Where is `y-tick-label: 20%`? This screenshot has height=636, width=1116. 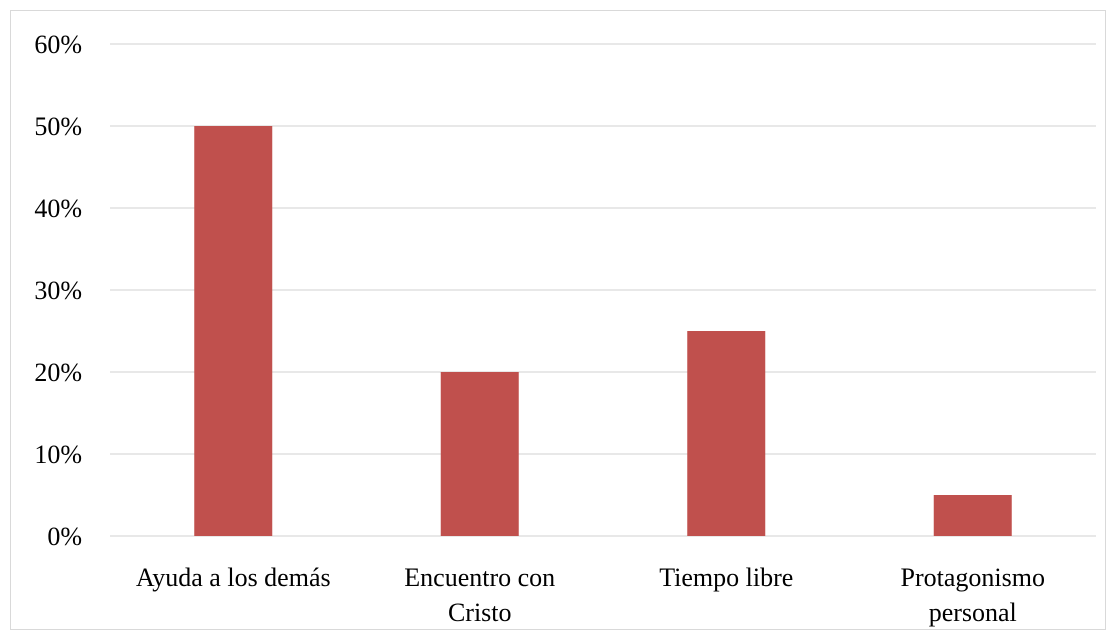 y-tick-label: 20% is located at coordinates (58, 372).